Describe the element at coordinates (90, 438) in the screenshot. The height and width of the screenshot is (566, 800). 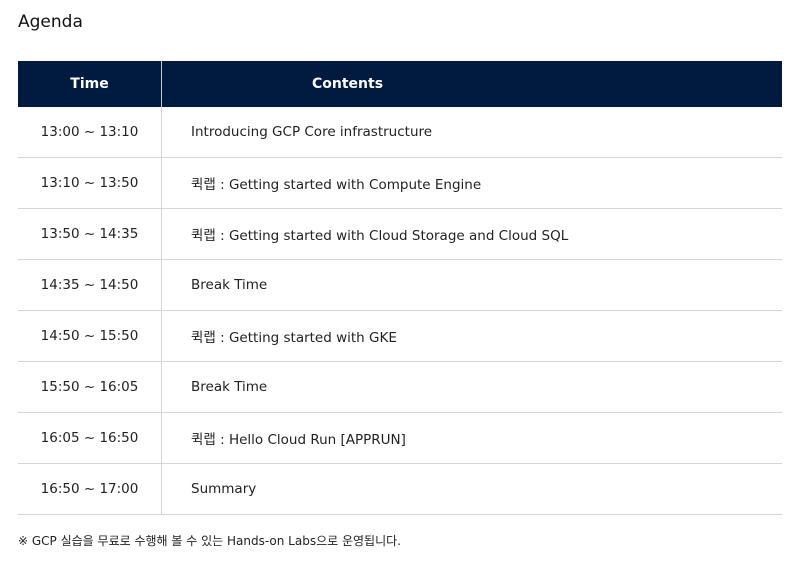
I see `time-cell: 16:05 ~ 16:50` at that location.